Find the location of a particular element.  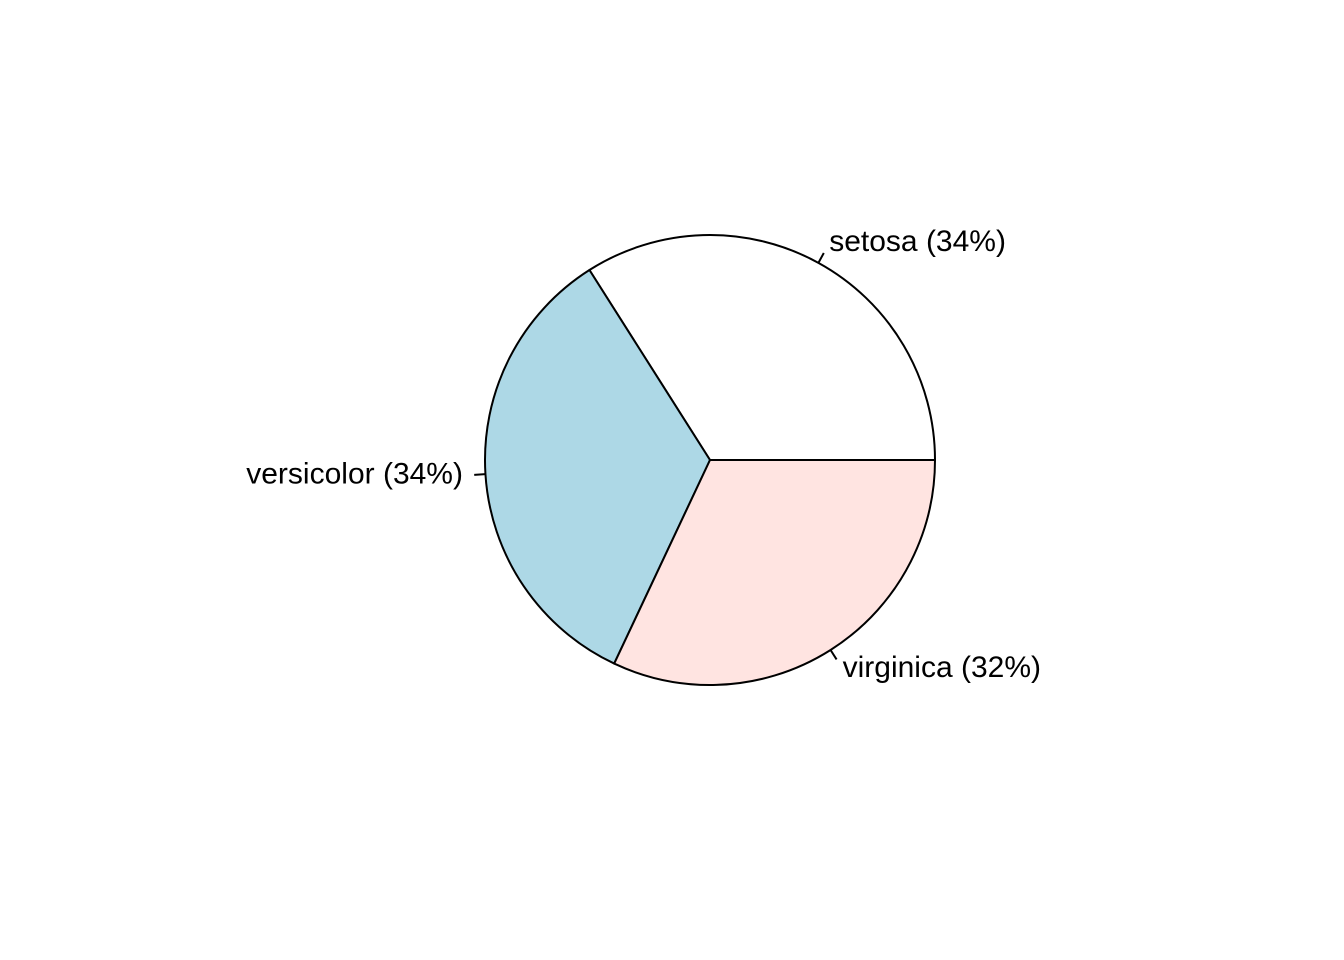

leader-line-versicolor is located at coordinates (480, 474).